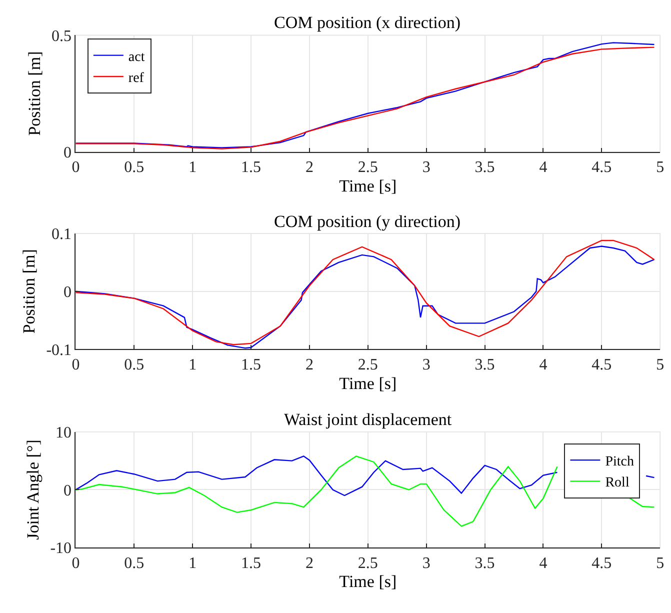 Image resolution: width=671 pixels, height=613 pixels. What do you see at coordinates (33, 490) in the screenshot?
I see `y-axis-title: Joint Angle [°]` at bounding box center [33, 490].